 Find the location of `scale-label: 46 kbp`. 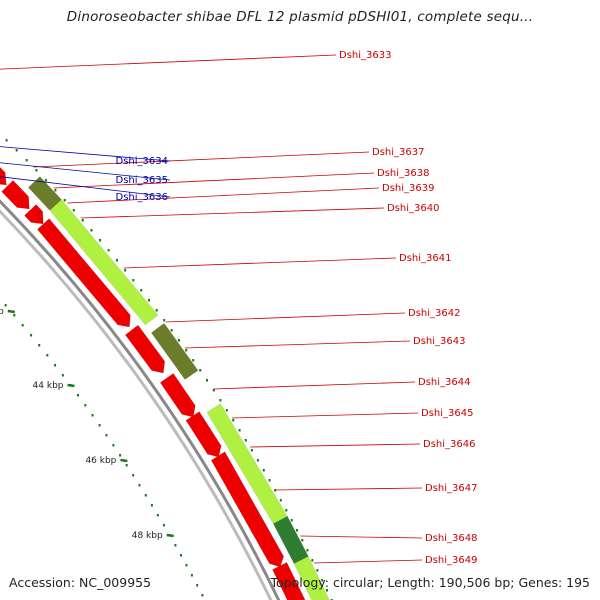

scale-label: 46 kbp is located at coordinates (100, 461).